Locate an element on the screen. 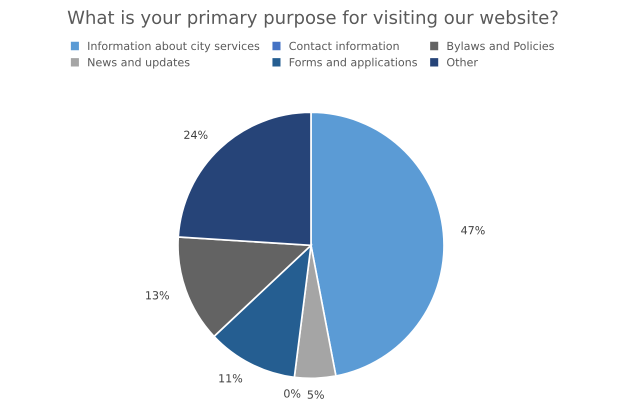 The image size is (626, 420). data-label: 5% is located at coordinates (316, 394).